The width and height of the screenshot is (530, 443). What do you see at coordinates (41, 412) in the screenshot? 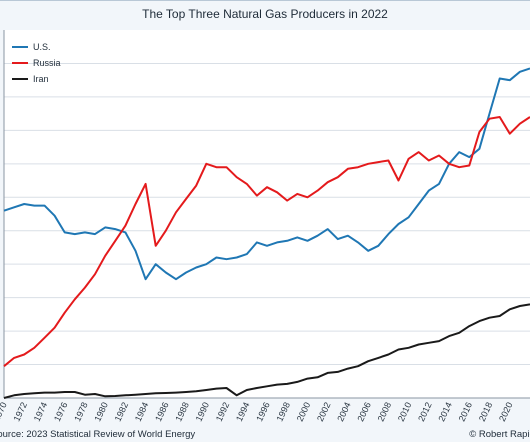
I see `x-tick-label-1974: 1974` at bounding box center [41, 412].